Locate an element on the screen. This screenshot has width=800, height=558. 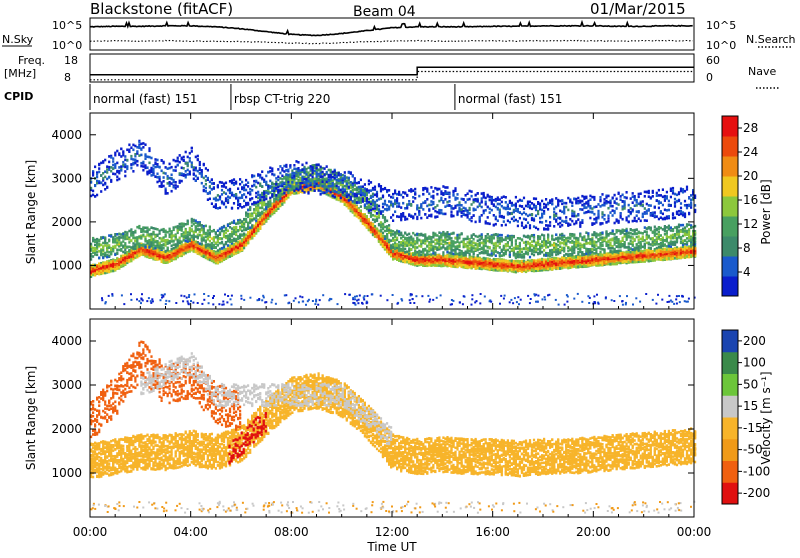
cpid-segment-label: rbsp CT-trig 220 is located at coordinates (282, 99).